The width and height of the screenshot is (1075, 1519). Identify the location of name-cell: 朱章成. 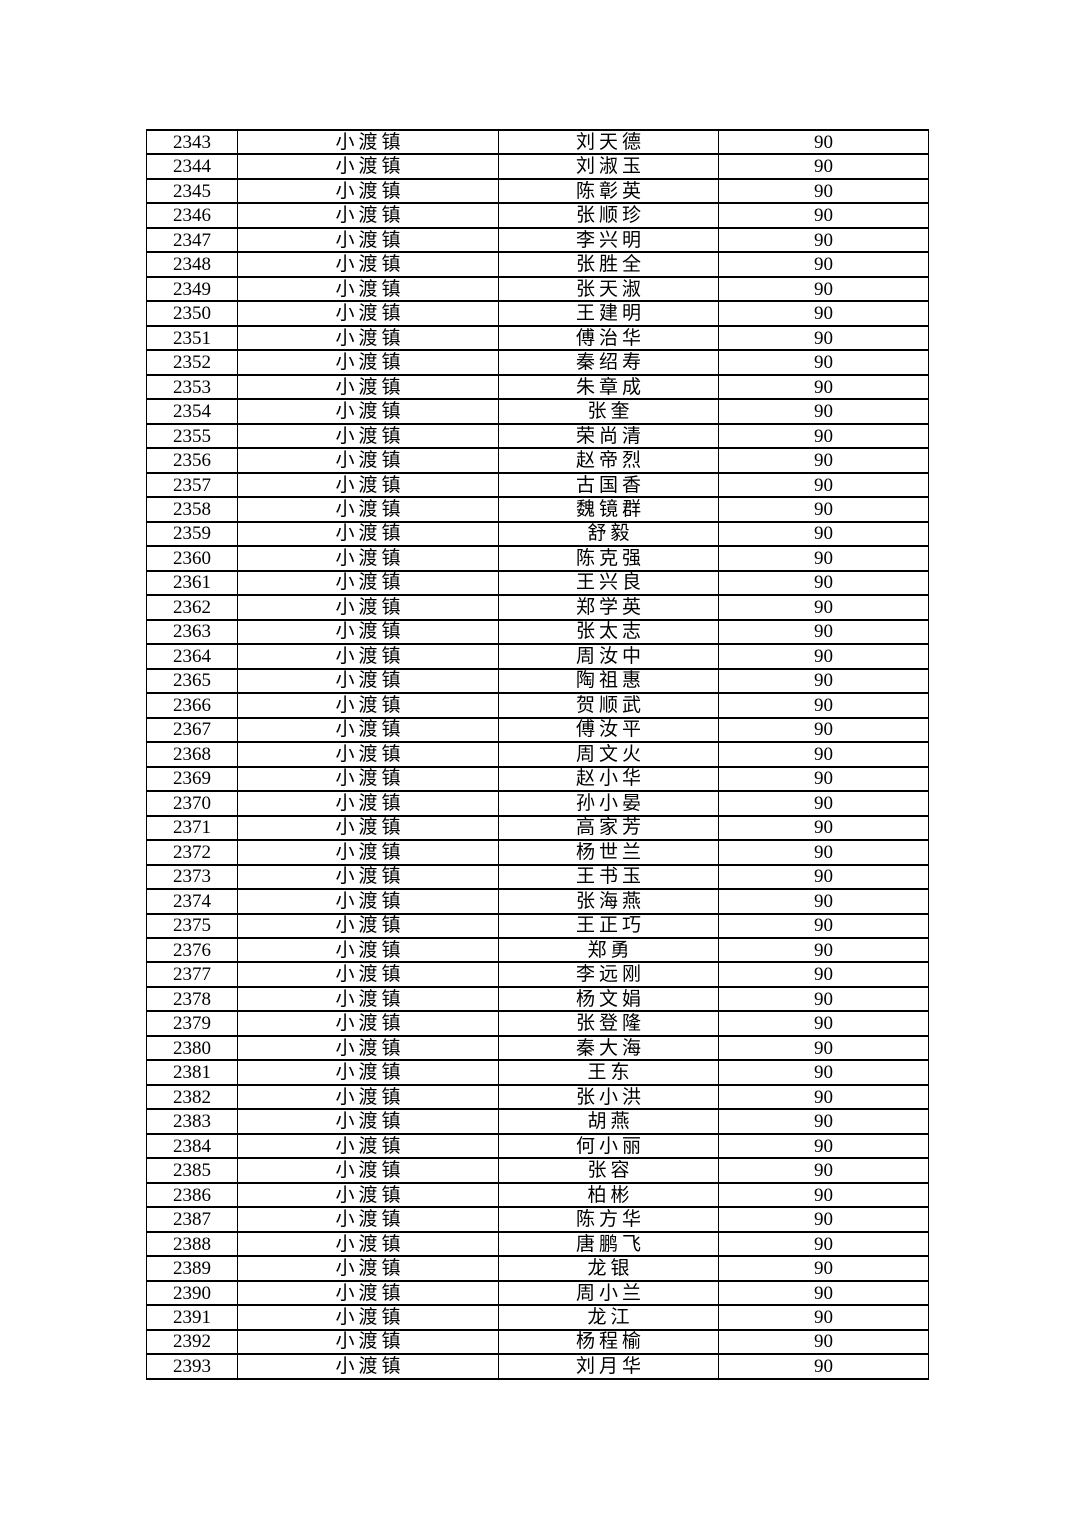
(608, 387).